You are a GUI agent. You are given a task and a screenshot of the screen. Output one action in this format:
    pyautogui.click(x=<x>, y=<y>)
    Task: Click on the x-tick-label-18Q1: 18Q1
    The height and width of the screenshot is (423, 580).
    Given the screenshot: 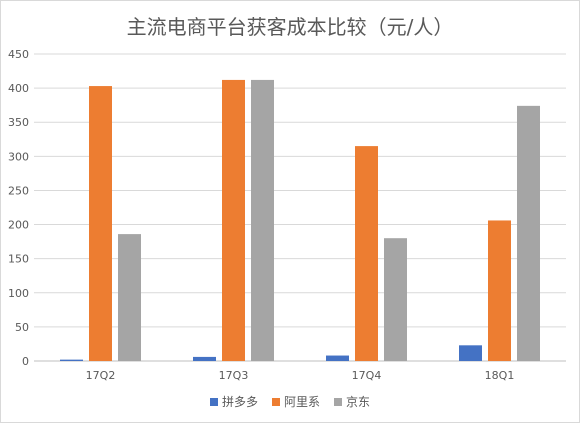 What is the action you would take?
    pyautogui.click(x=500, y=375)
    